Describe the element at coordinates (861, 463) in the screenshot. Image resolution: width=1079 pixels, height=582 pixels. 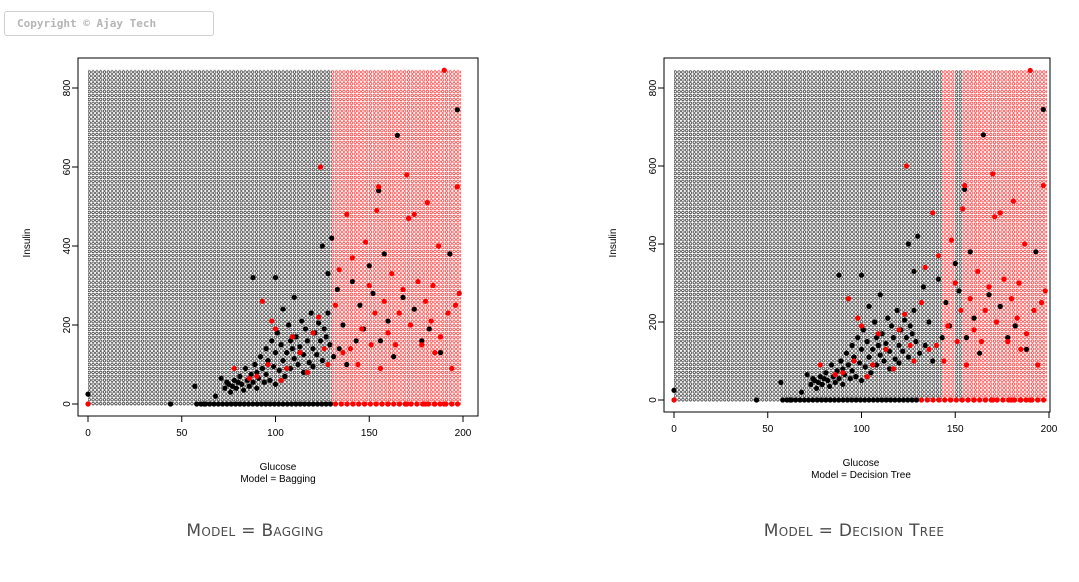
I see `x-axis-label: Glucose` at that location.